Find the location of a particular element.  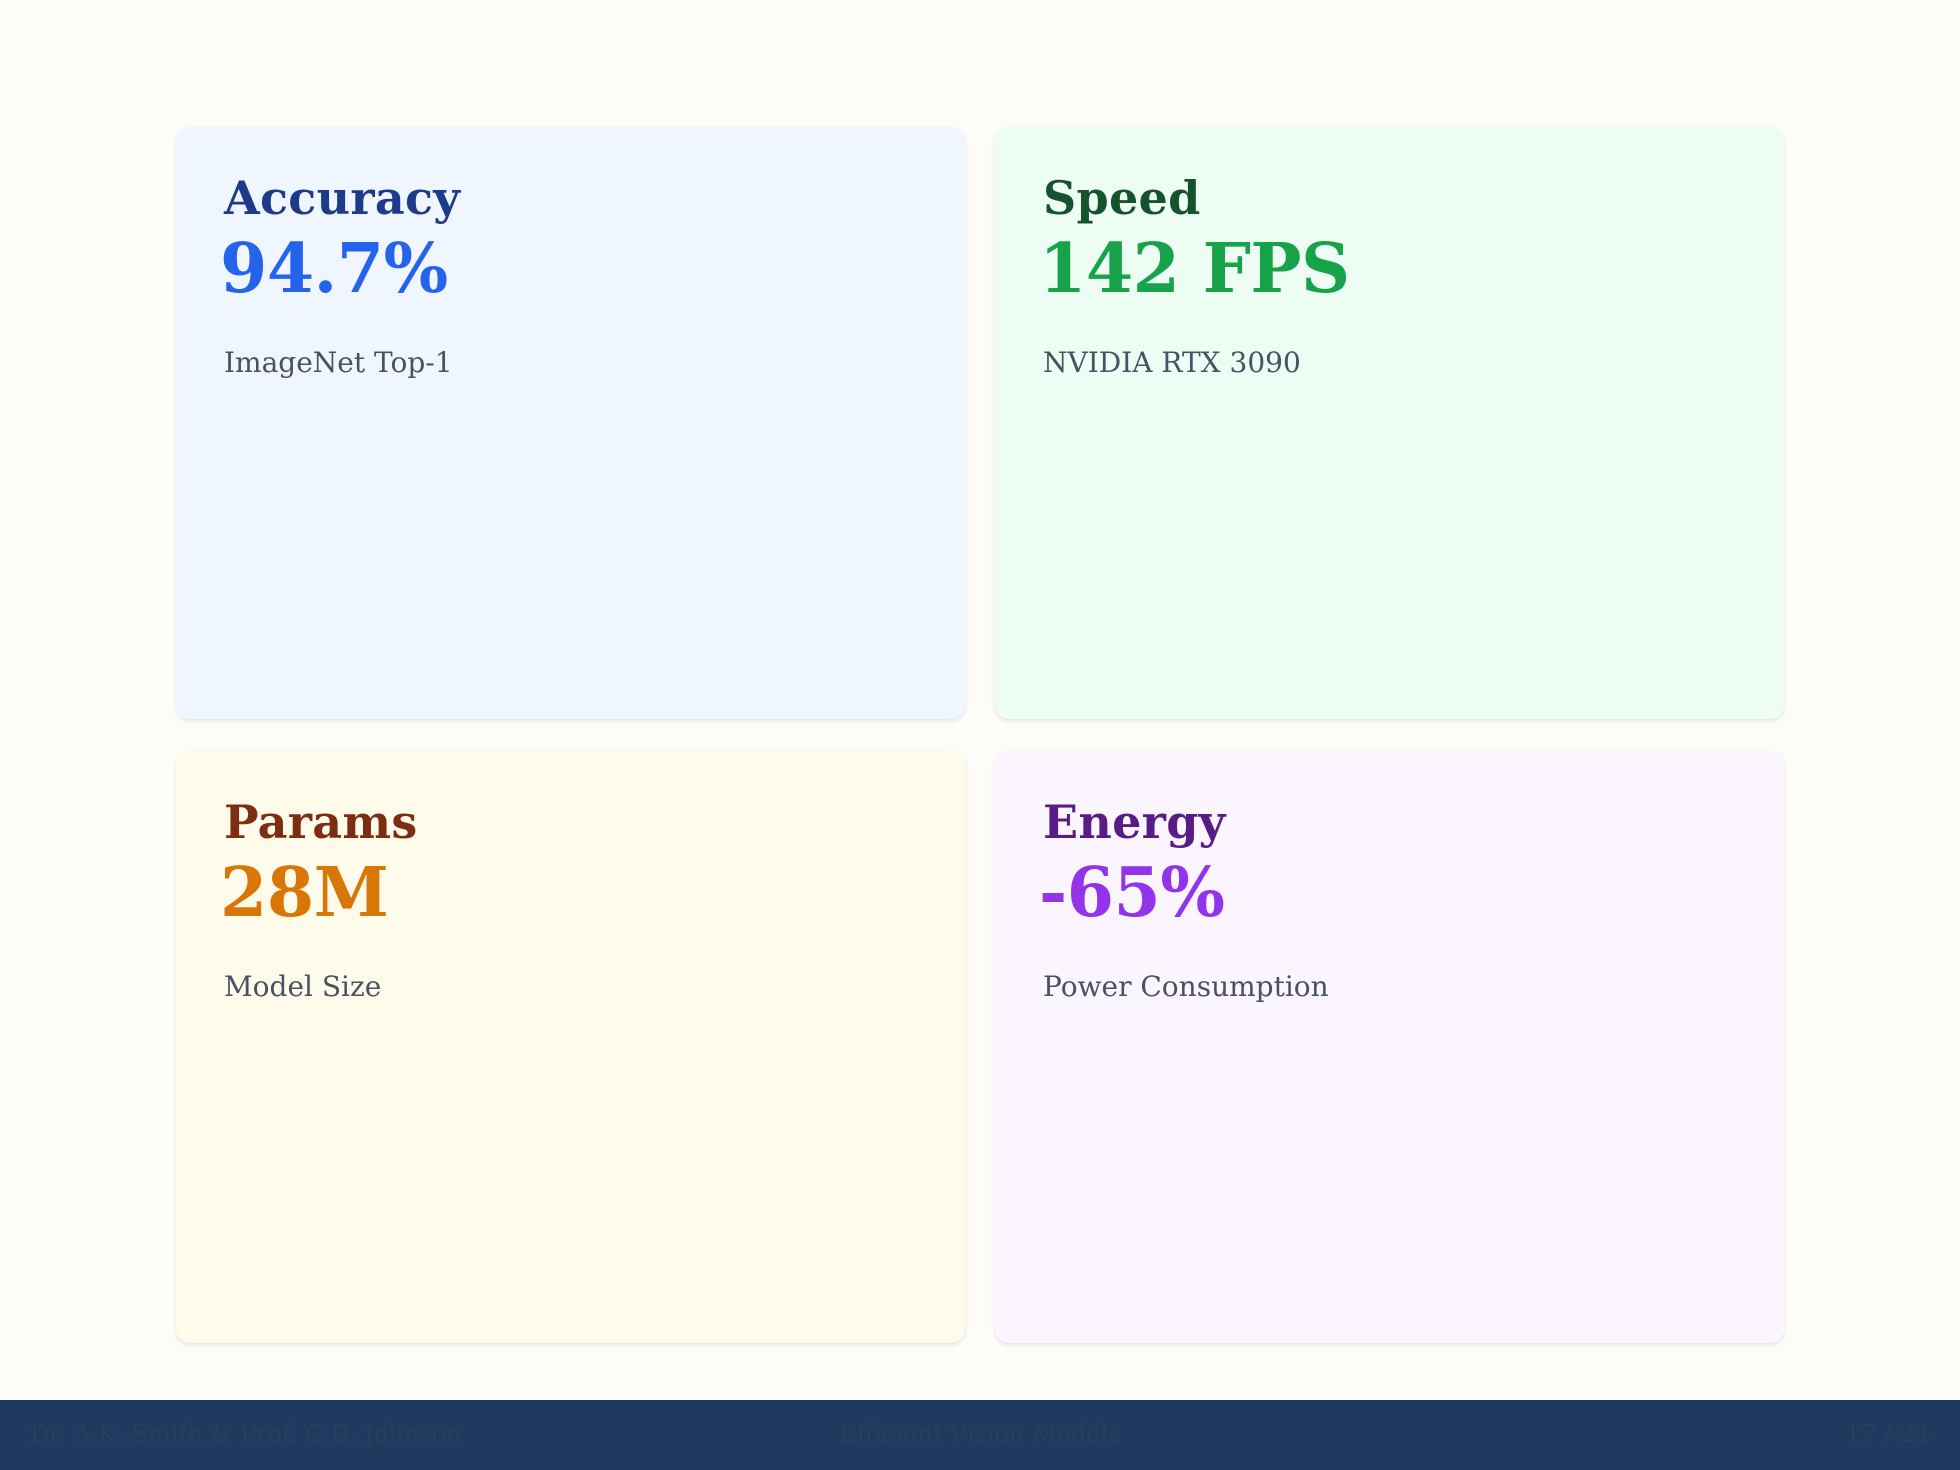

footer-title: Efficient Vision Models is located at coordinates (980, 1434).